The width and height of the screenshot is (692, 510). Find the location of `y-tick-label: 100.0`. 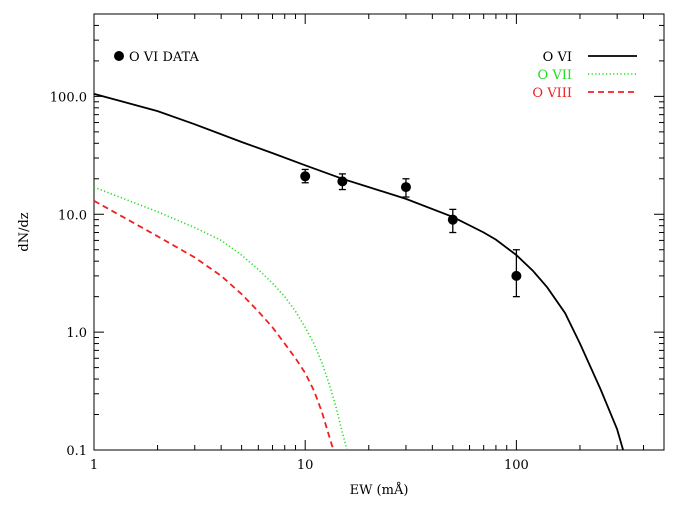

y-tick-label: 100.0 is located at coordinates (68, 97).